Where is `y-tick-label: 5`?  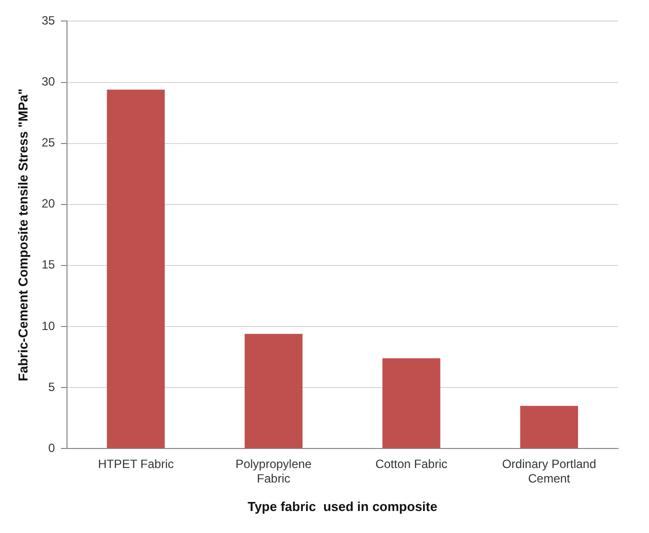
y-tick-label: 5 is located at coordinates (52, 387).